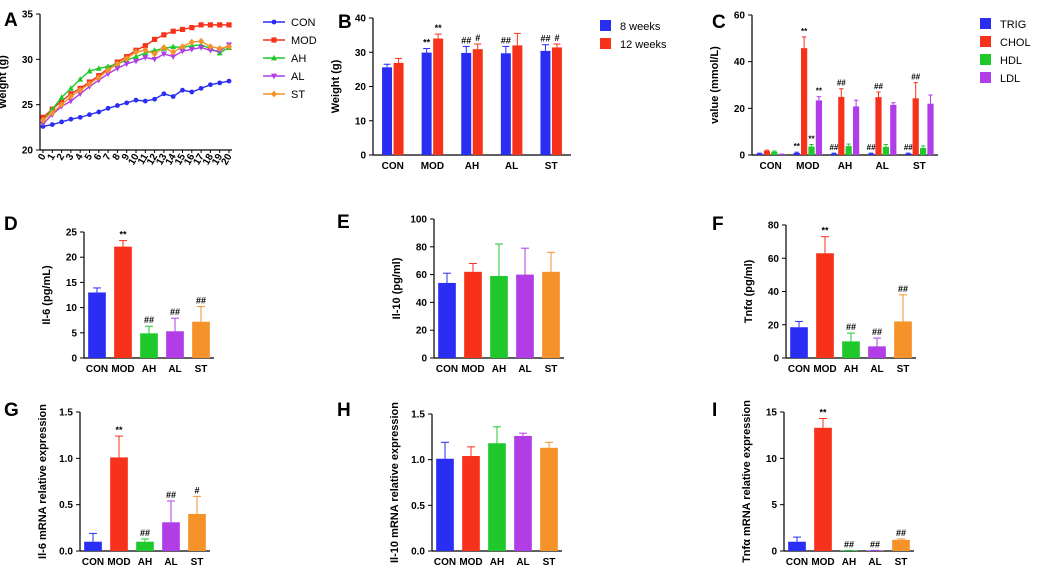 The width and height of the screenshot is (1050, 571). What do you see at coordinates (119, 430) in the screenshot?
I see `panel-g-significance-mark: **` at bounding box center [119, 430].